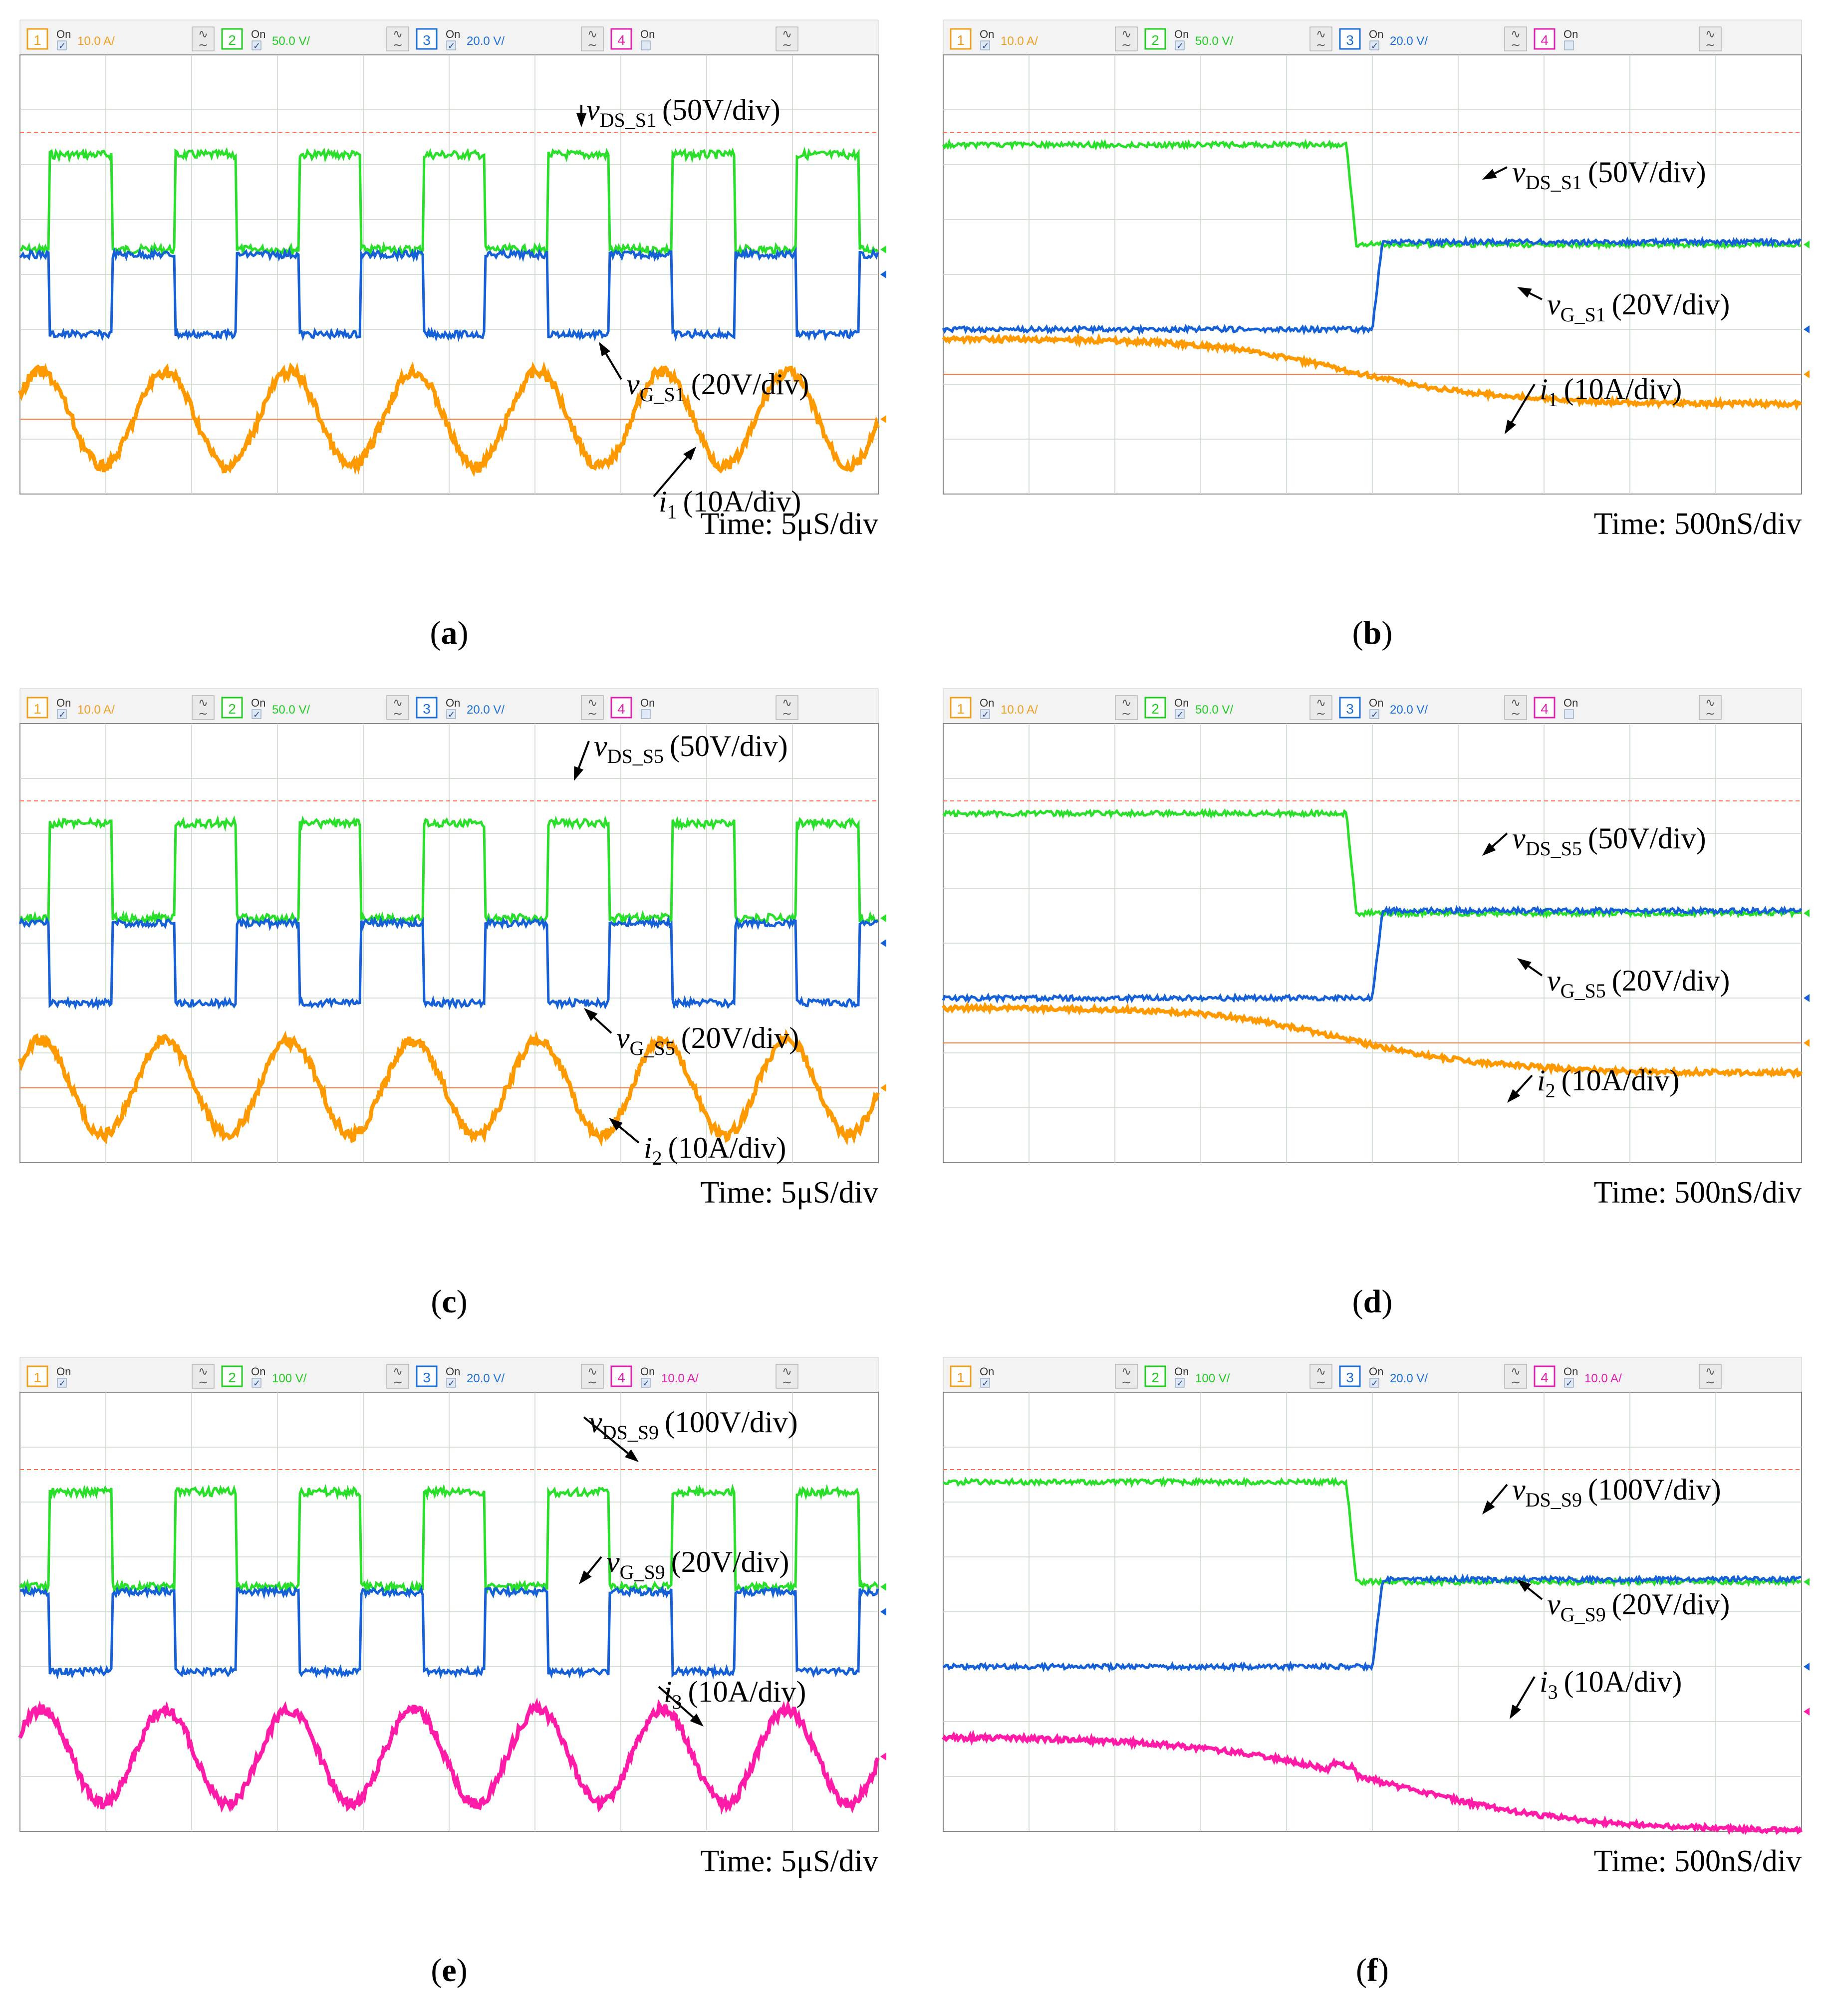  Describe the element at coordinates (1571, 703) in the screenshot. I see `channel-state-label: On` at that location.